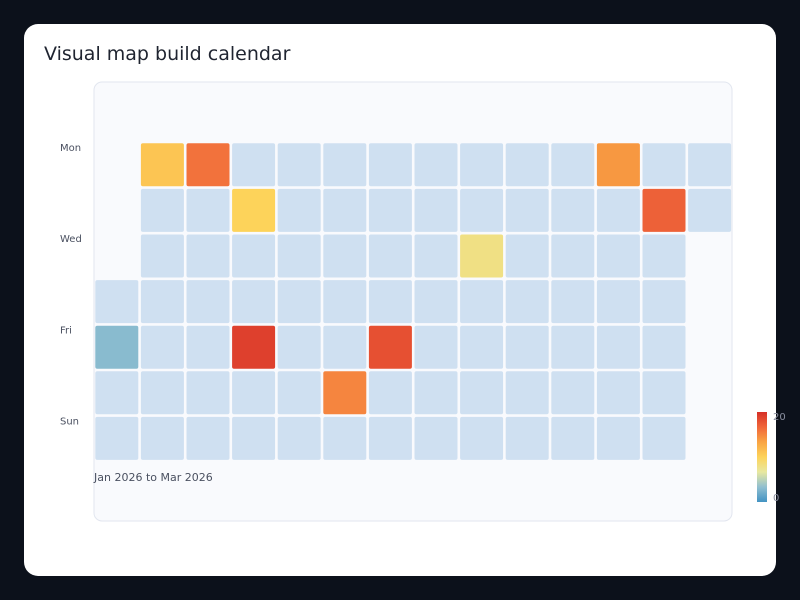  Describe the element at coordinates (167, 54) in the screenshot. I see `chart-title: Visual map build calendar` at that location.